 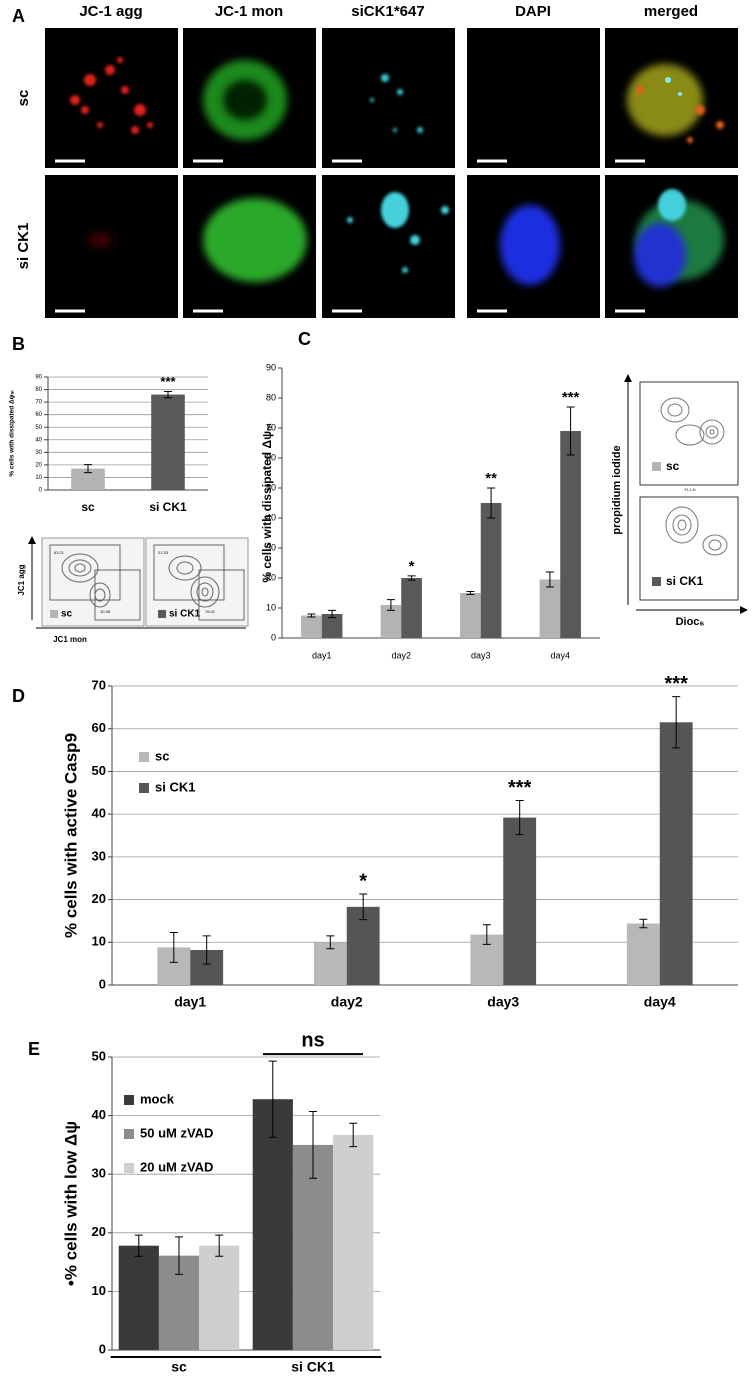 What do you see at coordinates (690, 622) in the screenshot?
I see `flow-axis-label: Dioc₆` at bounding box center [690, 622].